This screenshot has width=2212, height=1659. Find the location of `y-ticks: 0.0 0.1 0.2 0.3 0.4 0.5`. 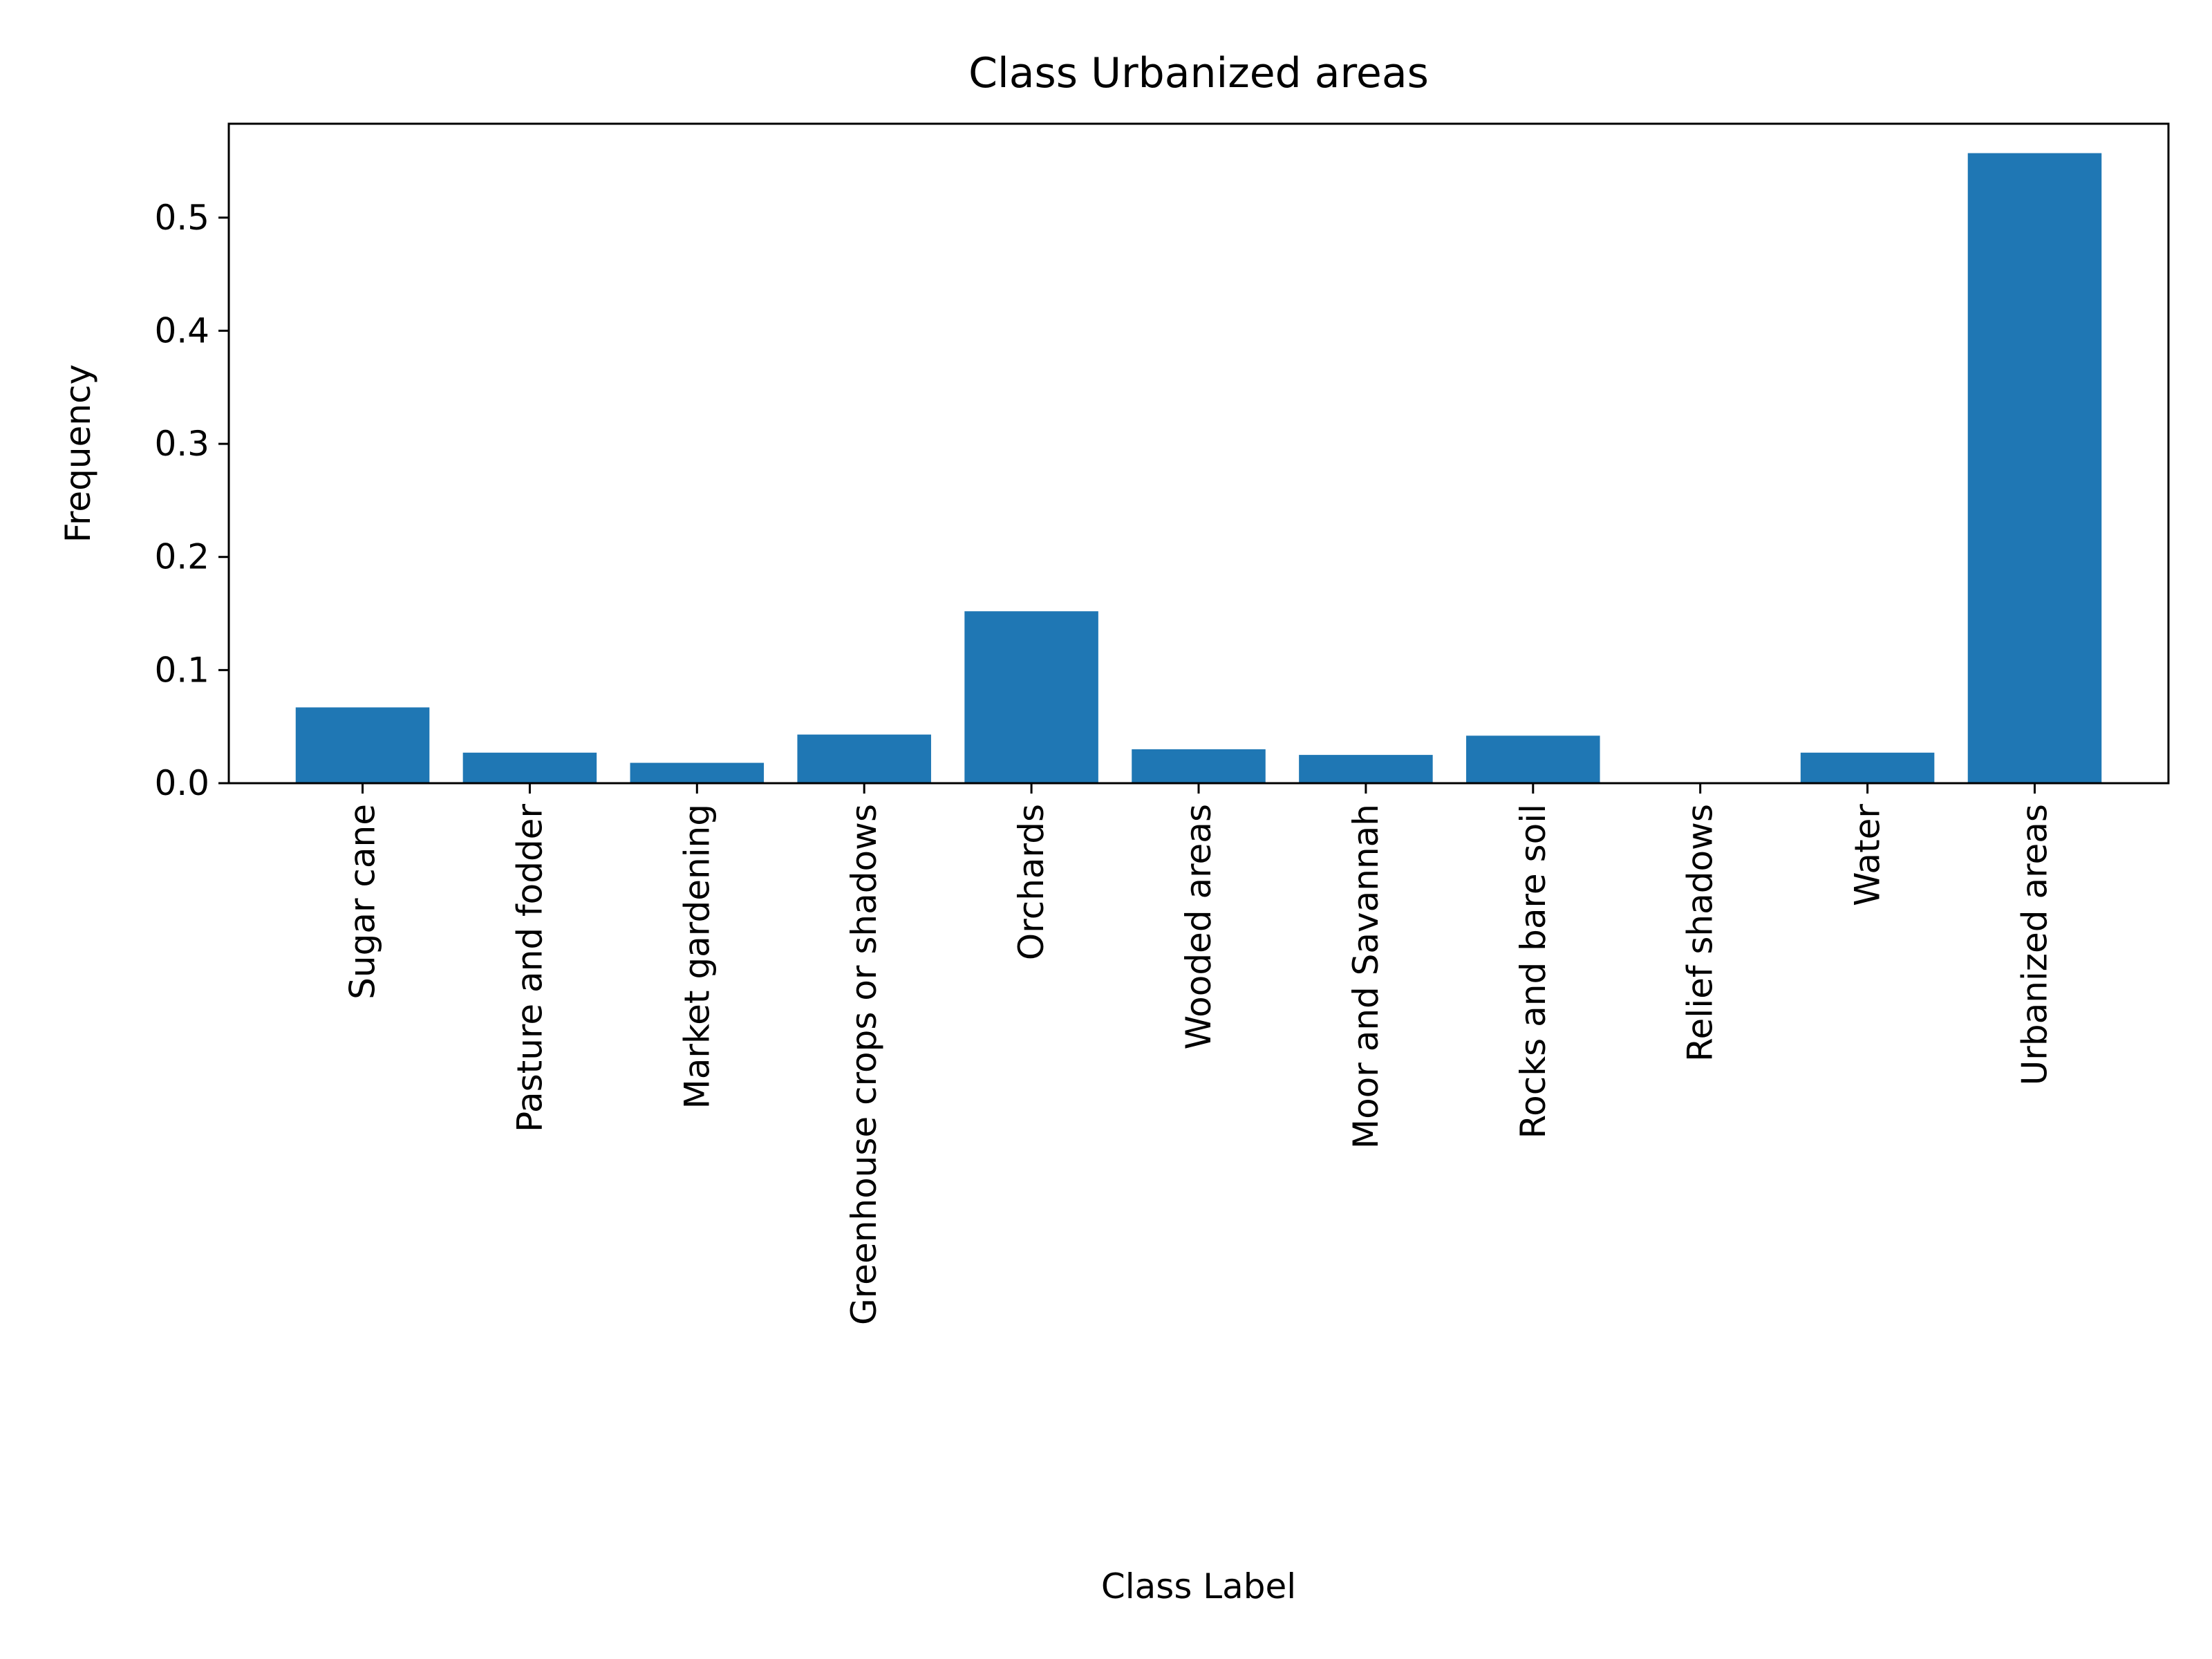

y-ticks: 0.0 0.1 0.2 0.3 0.4 0.5 is located at coordinates (191, 501).